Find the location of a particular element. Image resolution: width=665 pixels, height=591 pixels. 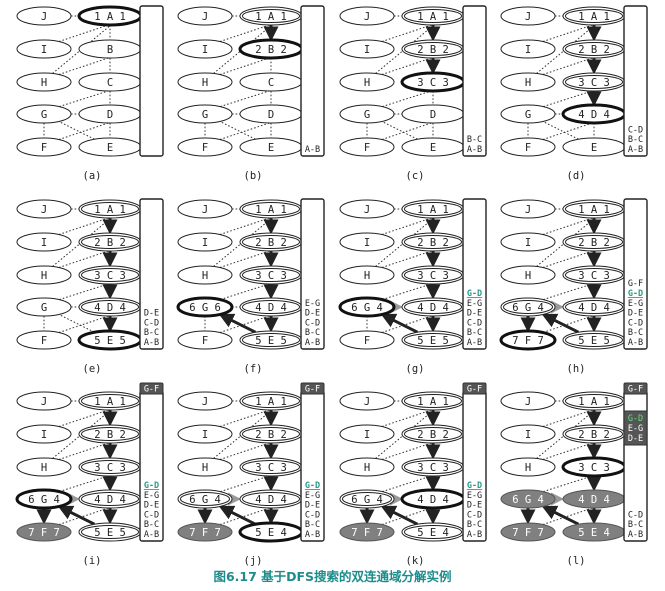

node-label: 6 G 6 is located at coordinates (205, 308).